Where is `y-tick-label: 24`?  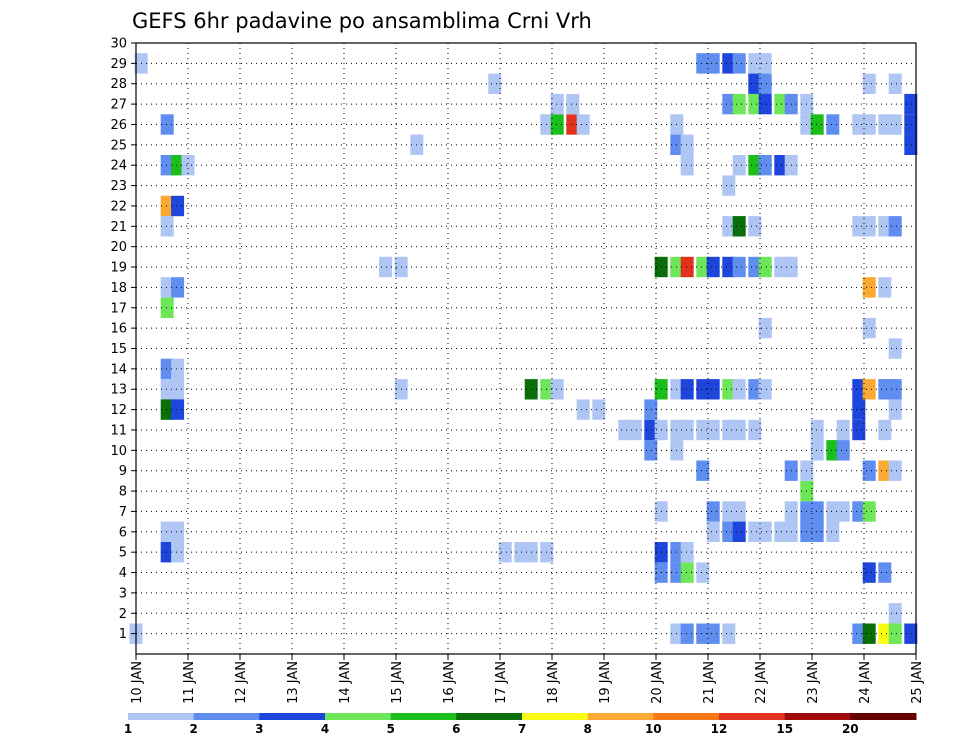
y-tick-label: 24 is located at coordinates (118, 166).